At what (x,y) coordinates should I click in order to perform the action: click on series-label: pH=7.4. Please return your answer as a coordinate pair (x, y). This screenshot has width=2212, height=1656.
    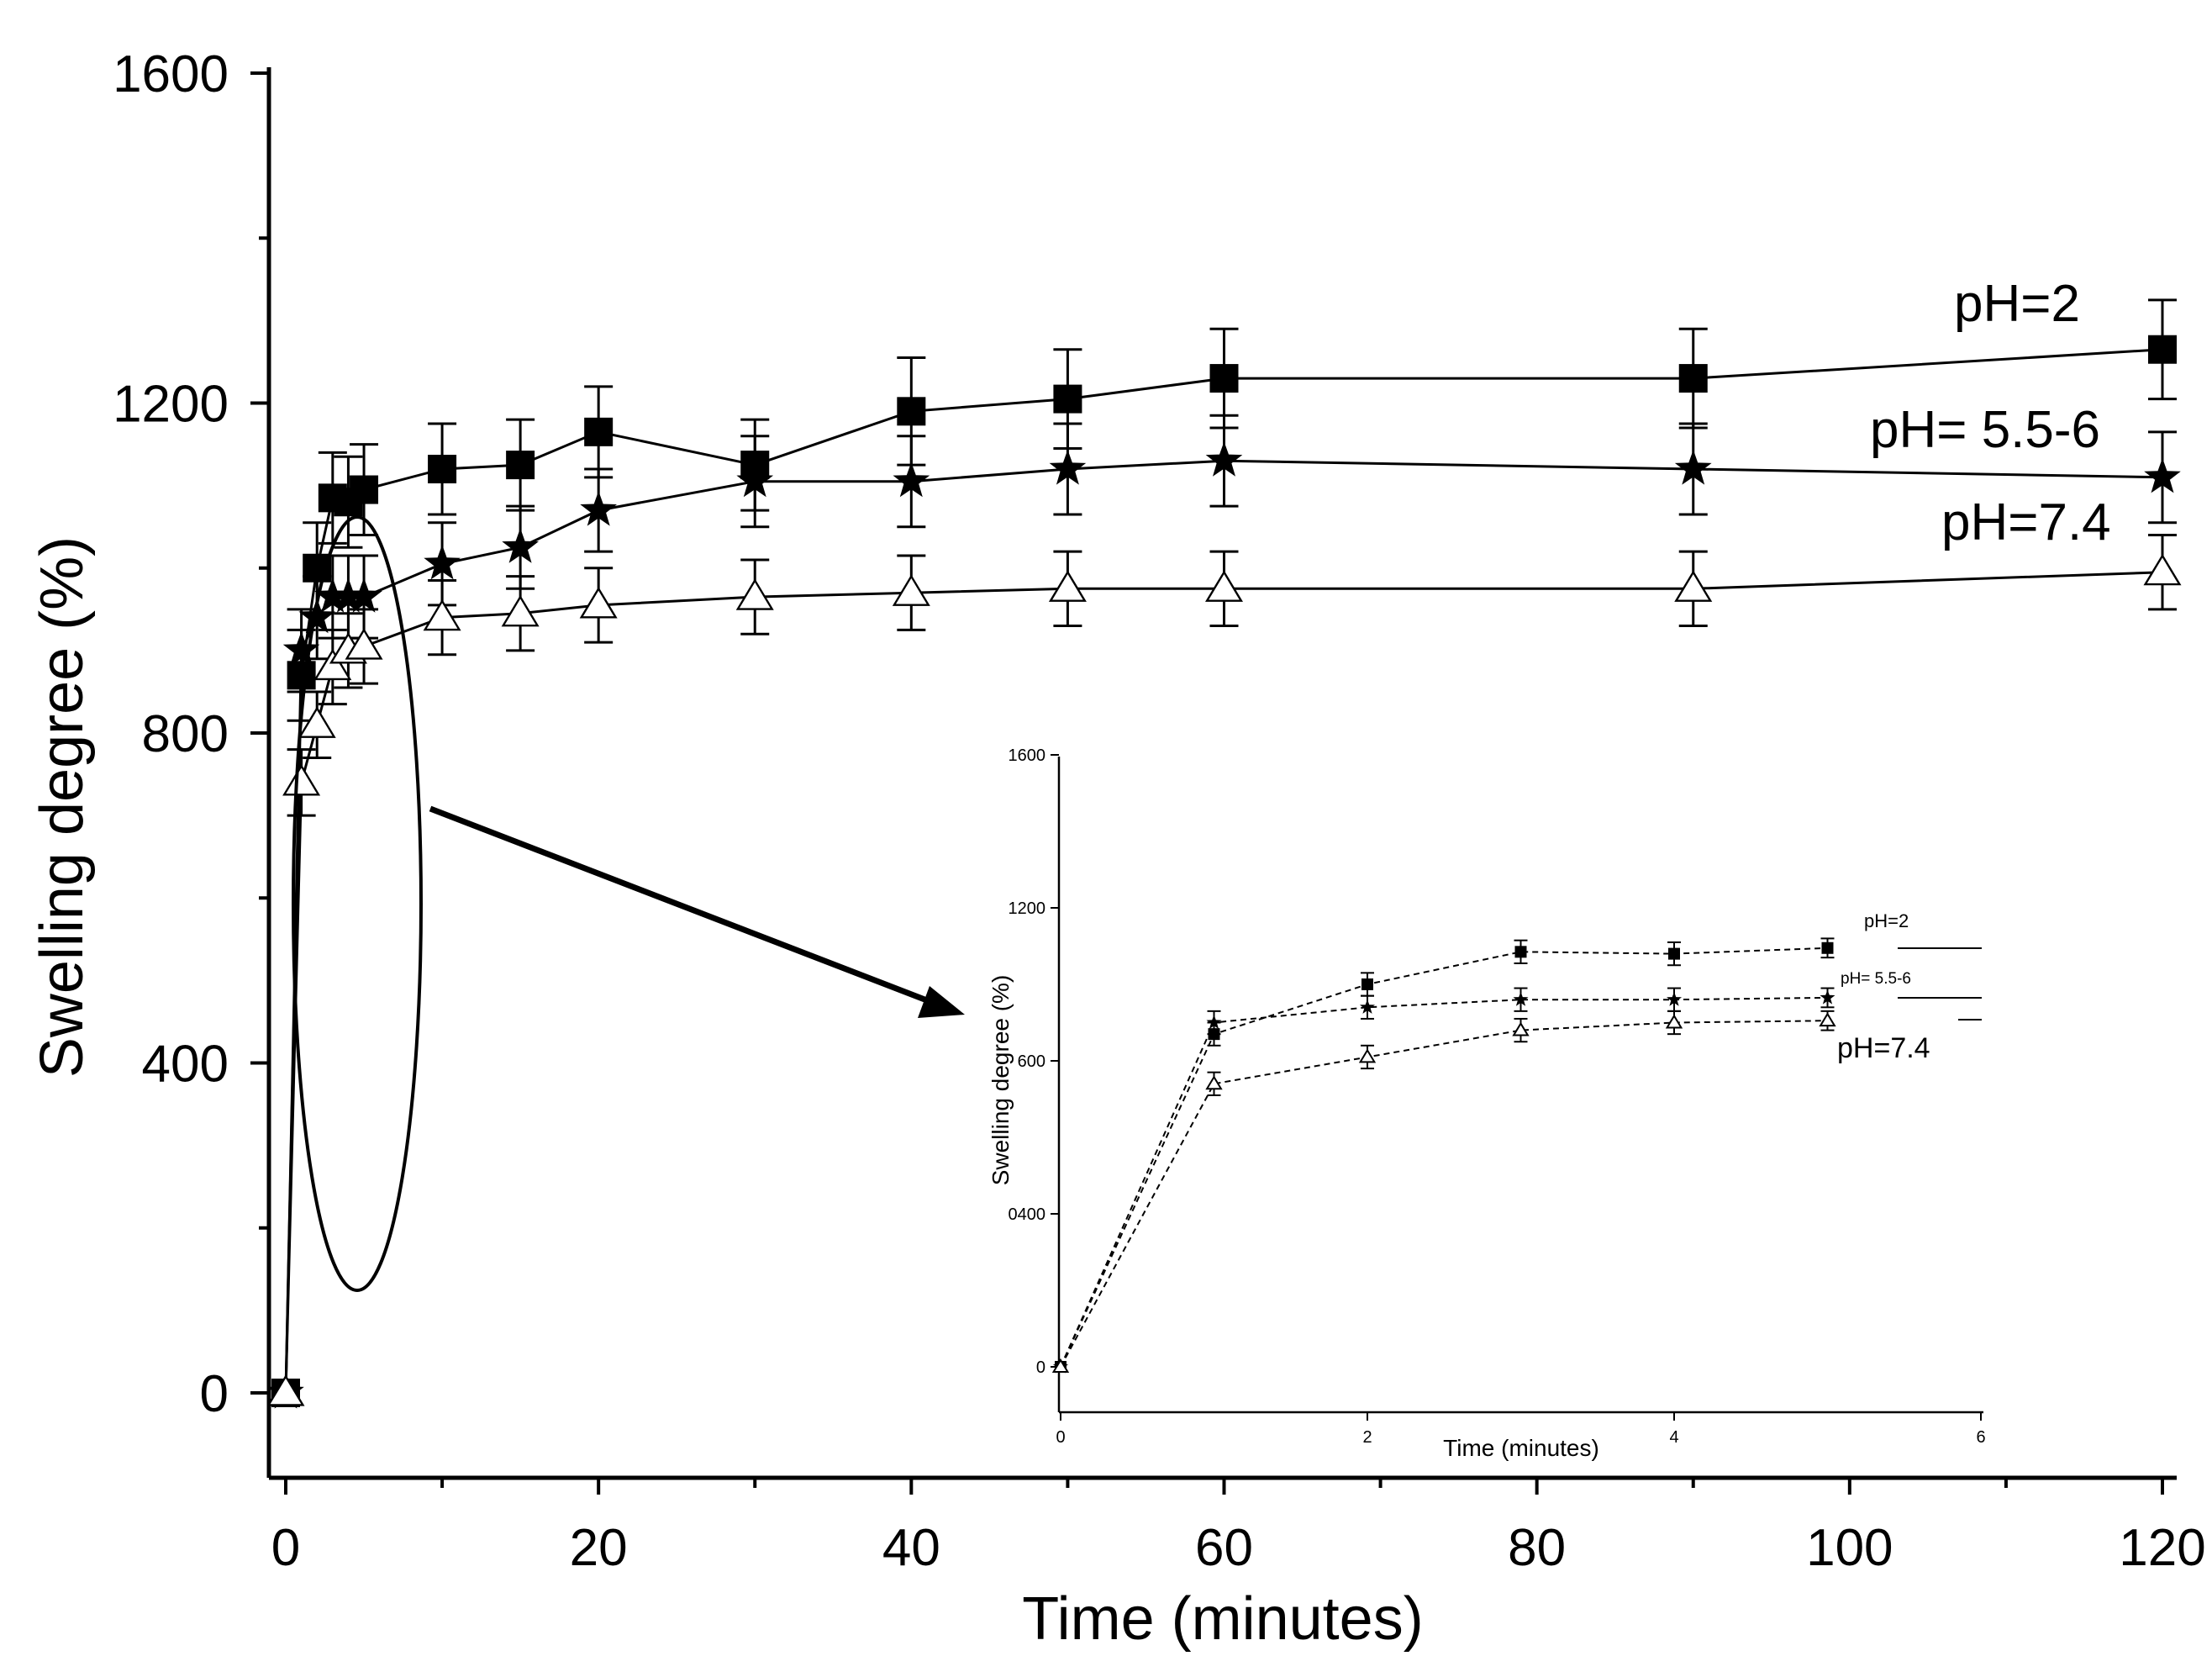
    Looking at the image, I should click on (2026, 522).